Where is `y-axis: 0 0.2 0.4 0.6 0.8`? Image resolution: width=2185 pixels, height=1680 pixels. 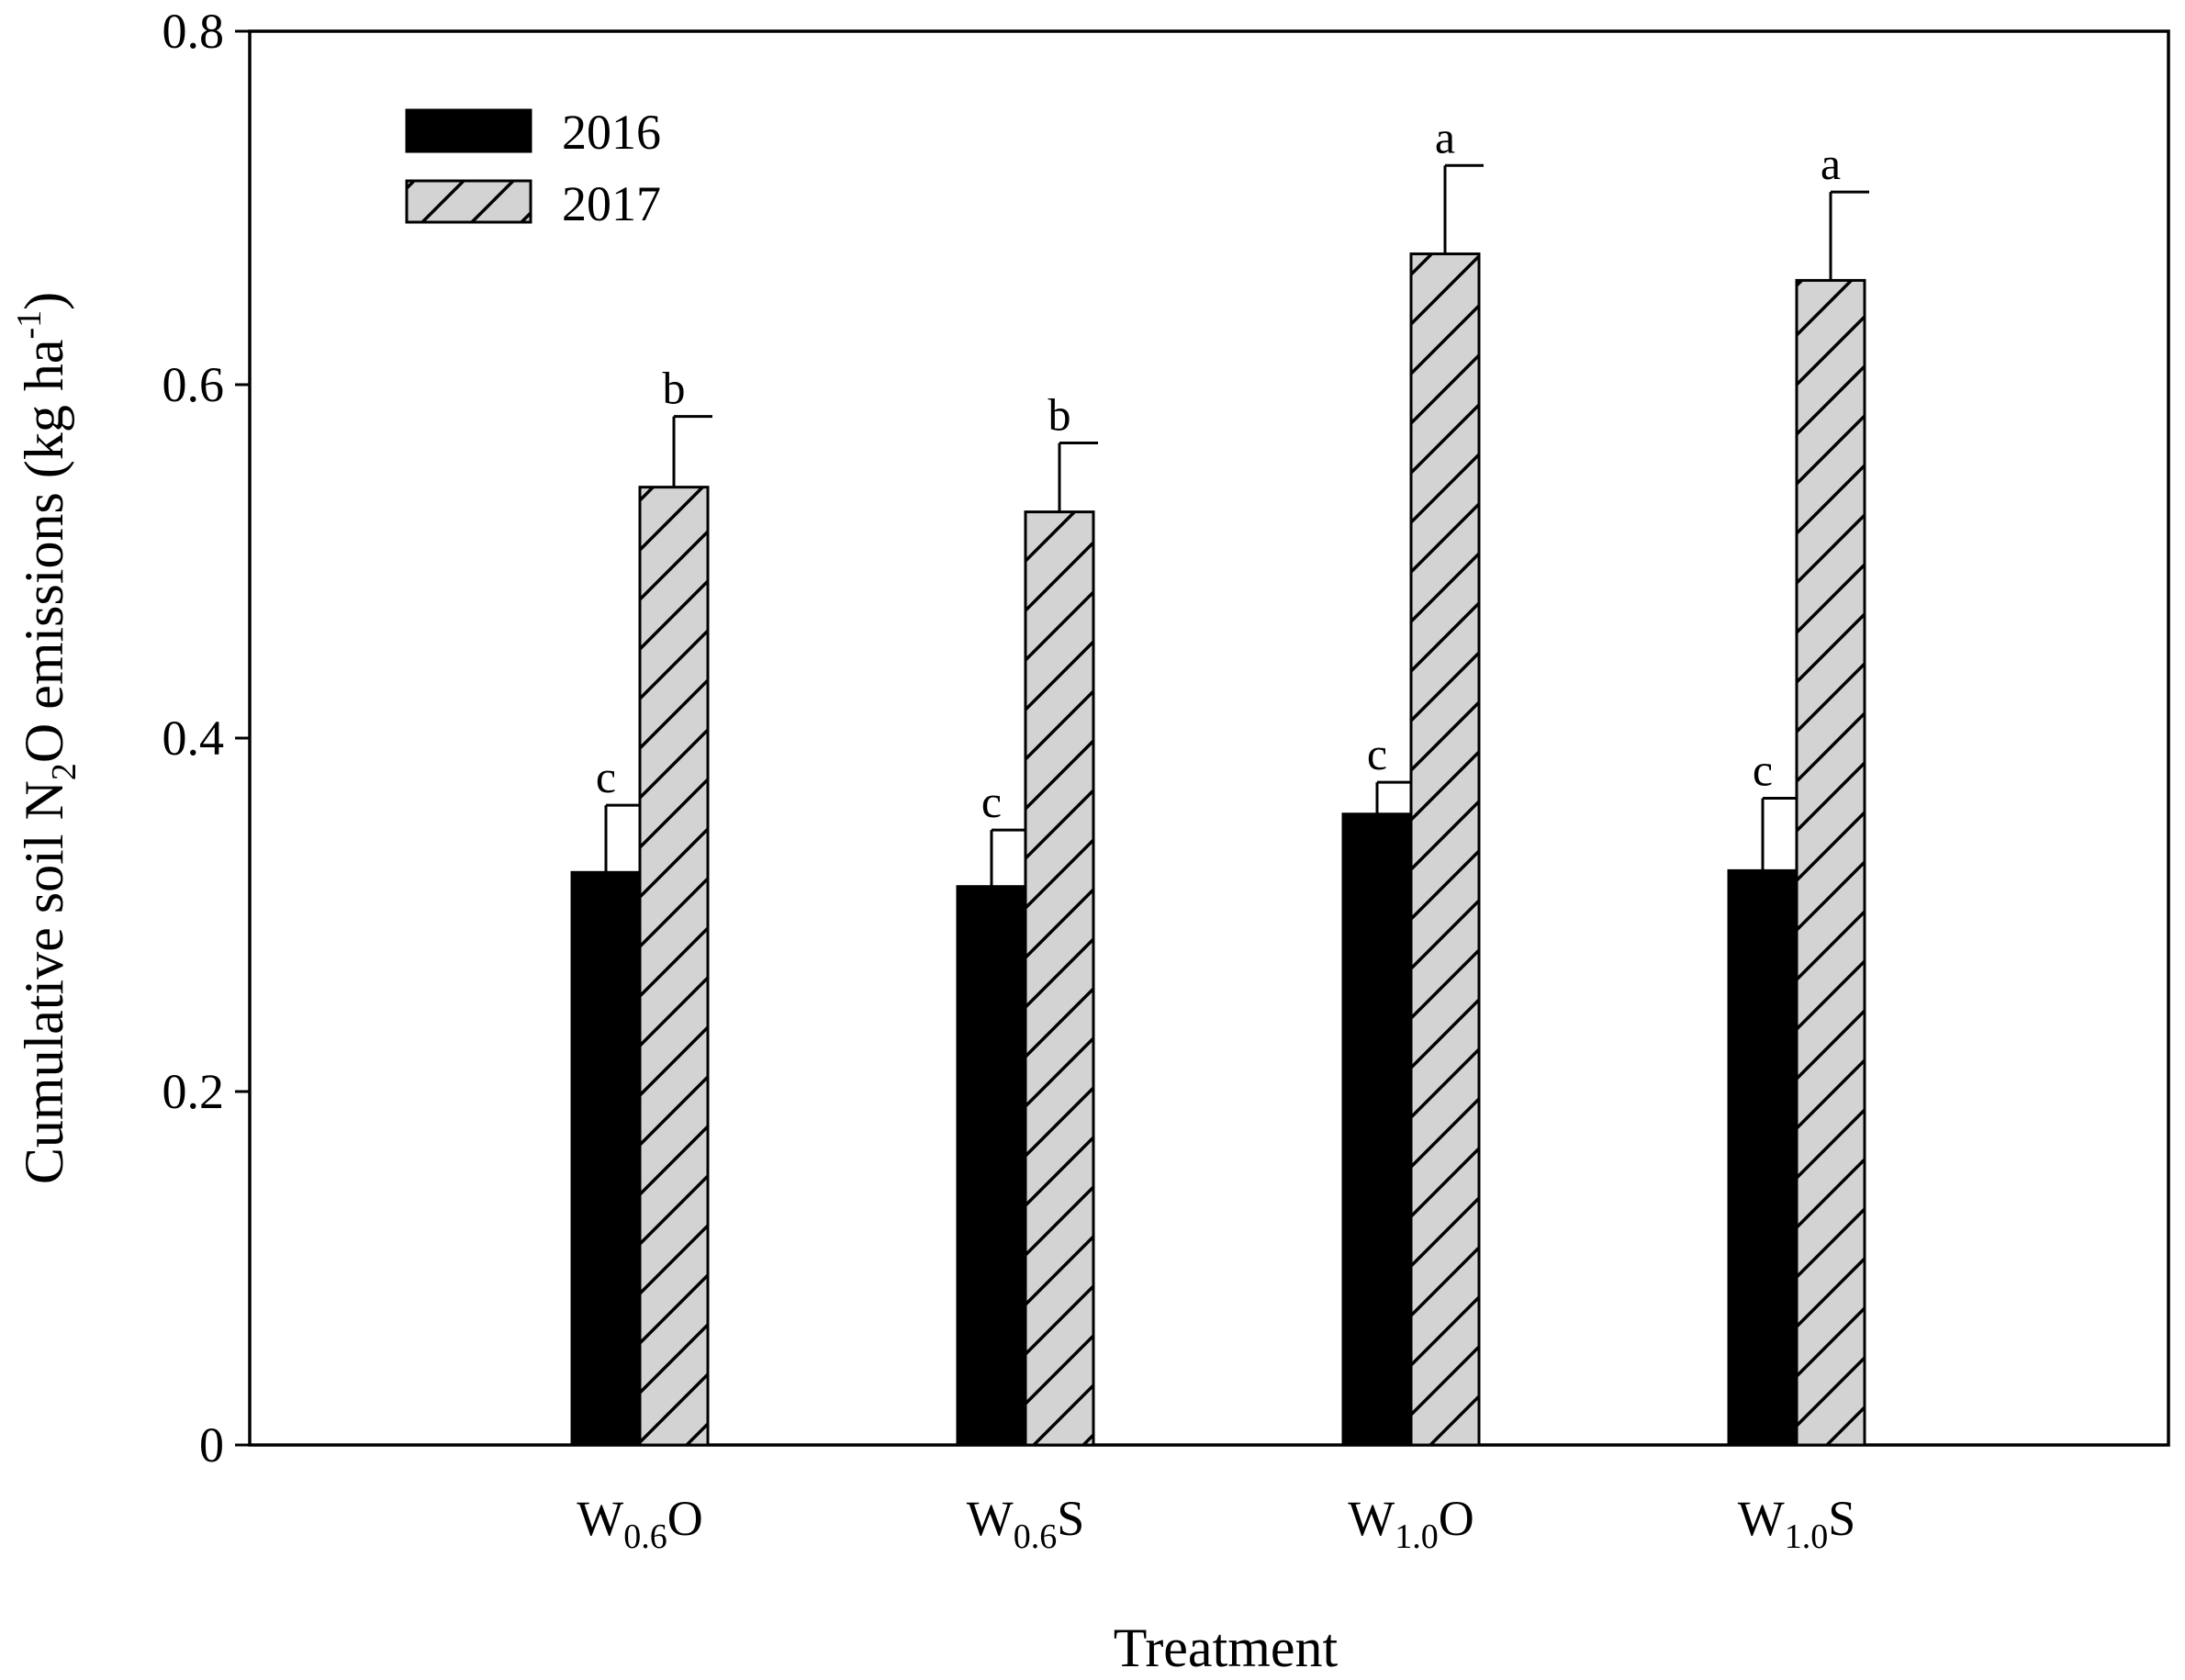
y-axis: 0 0.2 0.4 0.6 0.8 is located at coordinates (206, 738).